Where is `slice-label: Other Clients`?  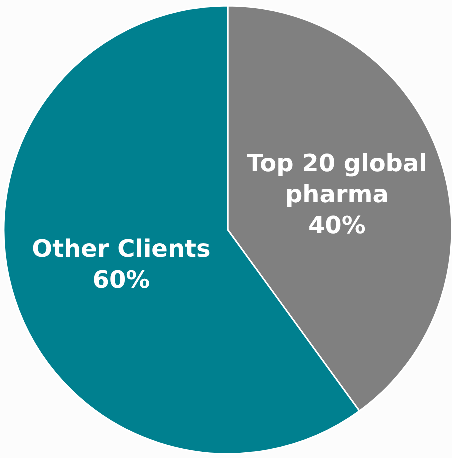 slice-label: Other Clients is located at coordinates (121, 249).